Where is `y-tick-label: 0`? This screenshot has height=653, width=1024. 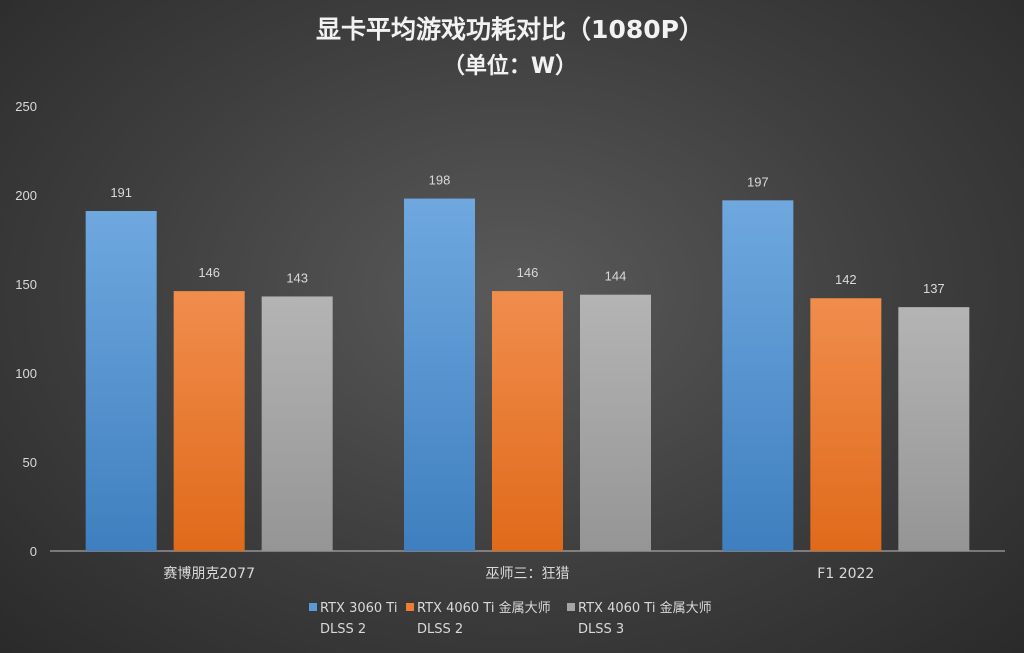
y-tick-label: 0 is located at coordinates (33, 551).